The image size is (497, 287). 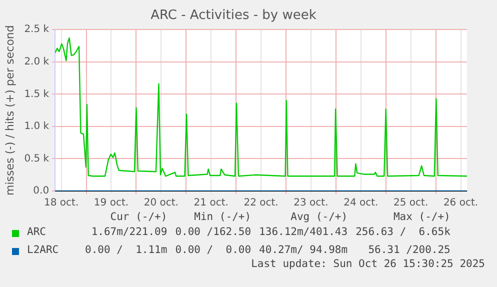 What do you see at coordinates (161, 203) in the screenshot?
I see `x-tick-label: 20 oct.` at bounding box center [161, 203].